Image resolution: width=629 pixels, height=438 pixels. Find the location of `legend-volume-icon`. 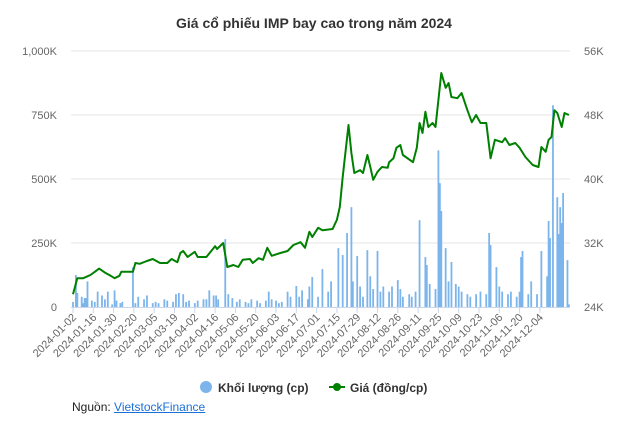

legend-volume-icon is located at coordinates (206, 387).